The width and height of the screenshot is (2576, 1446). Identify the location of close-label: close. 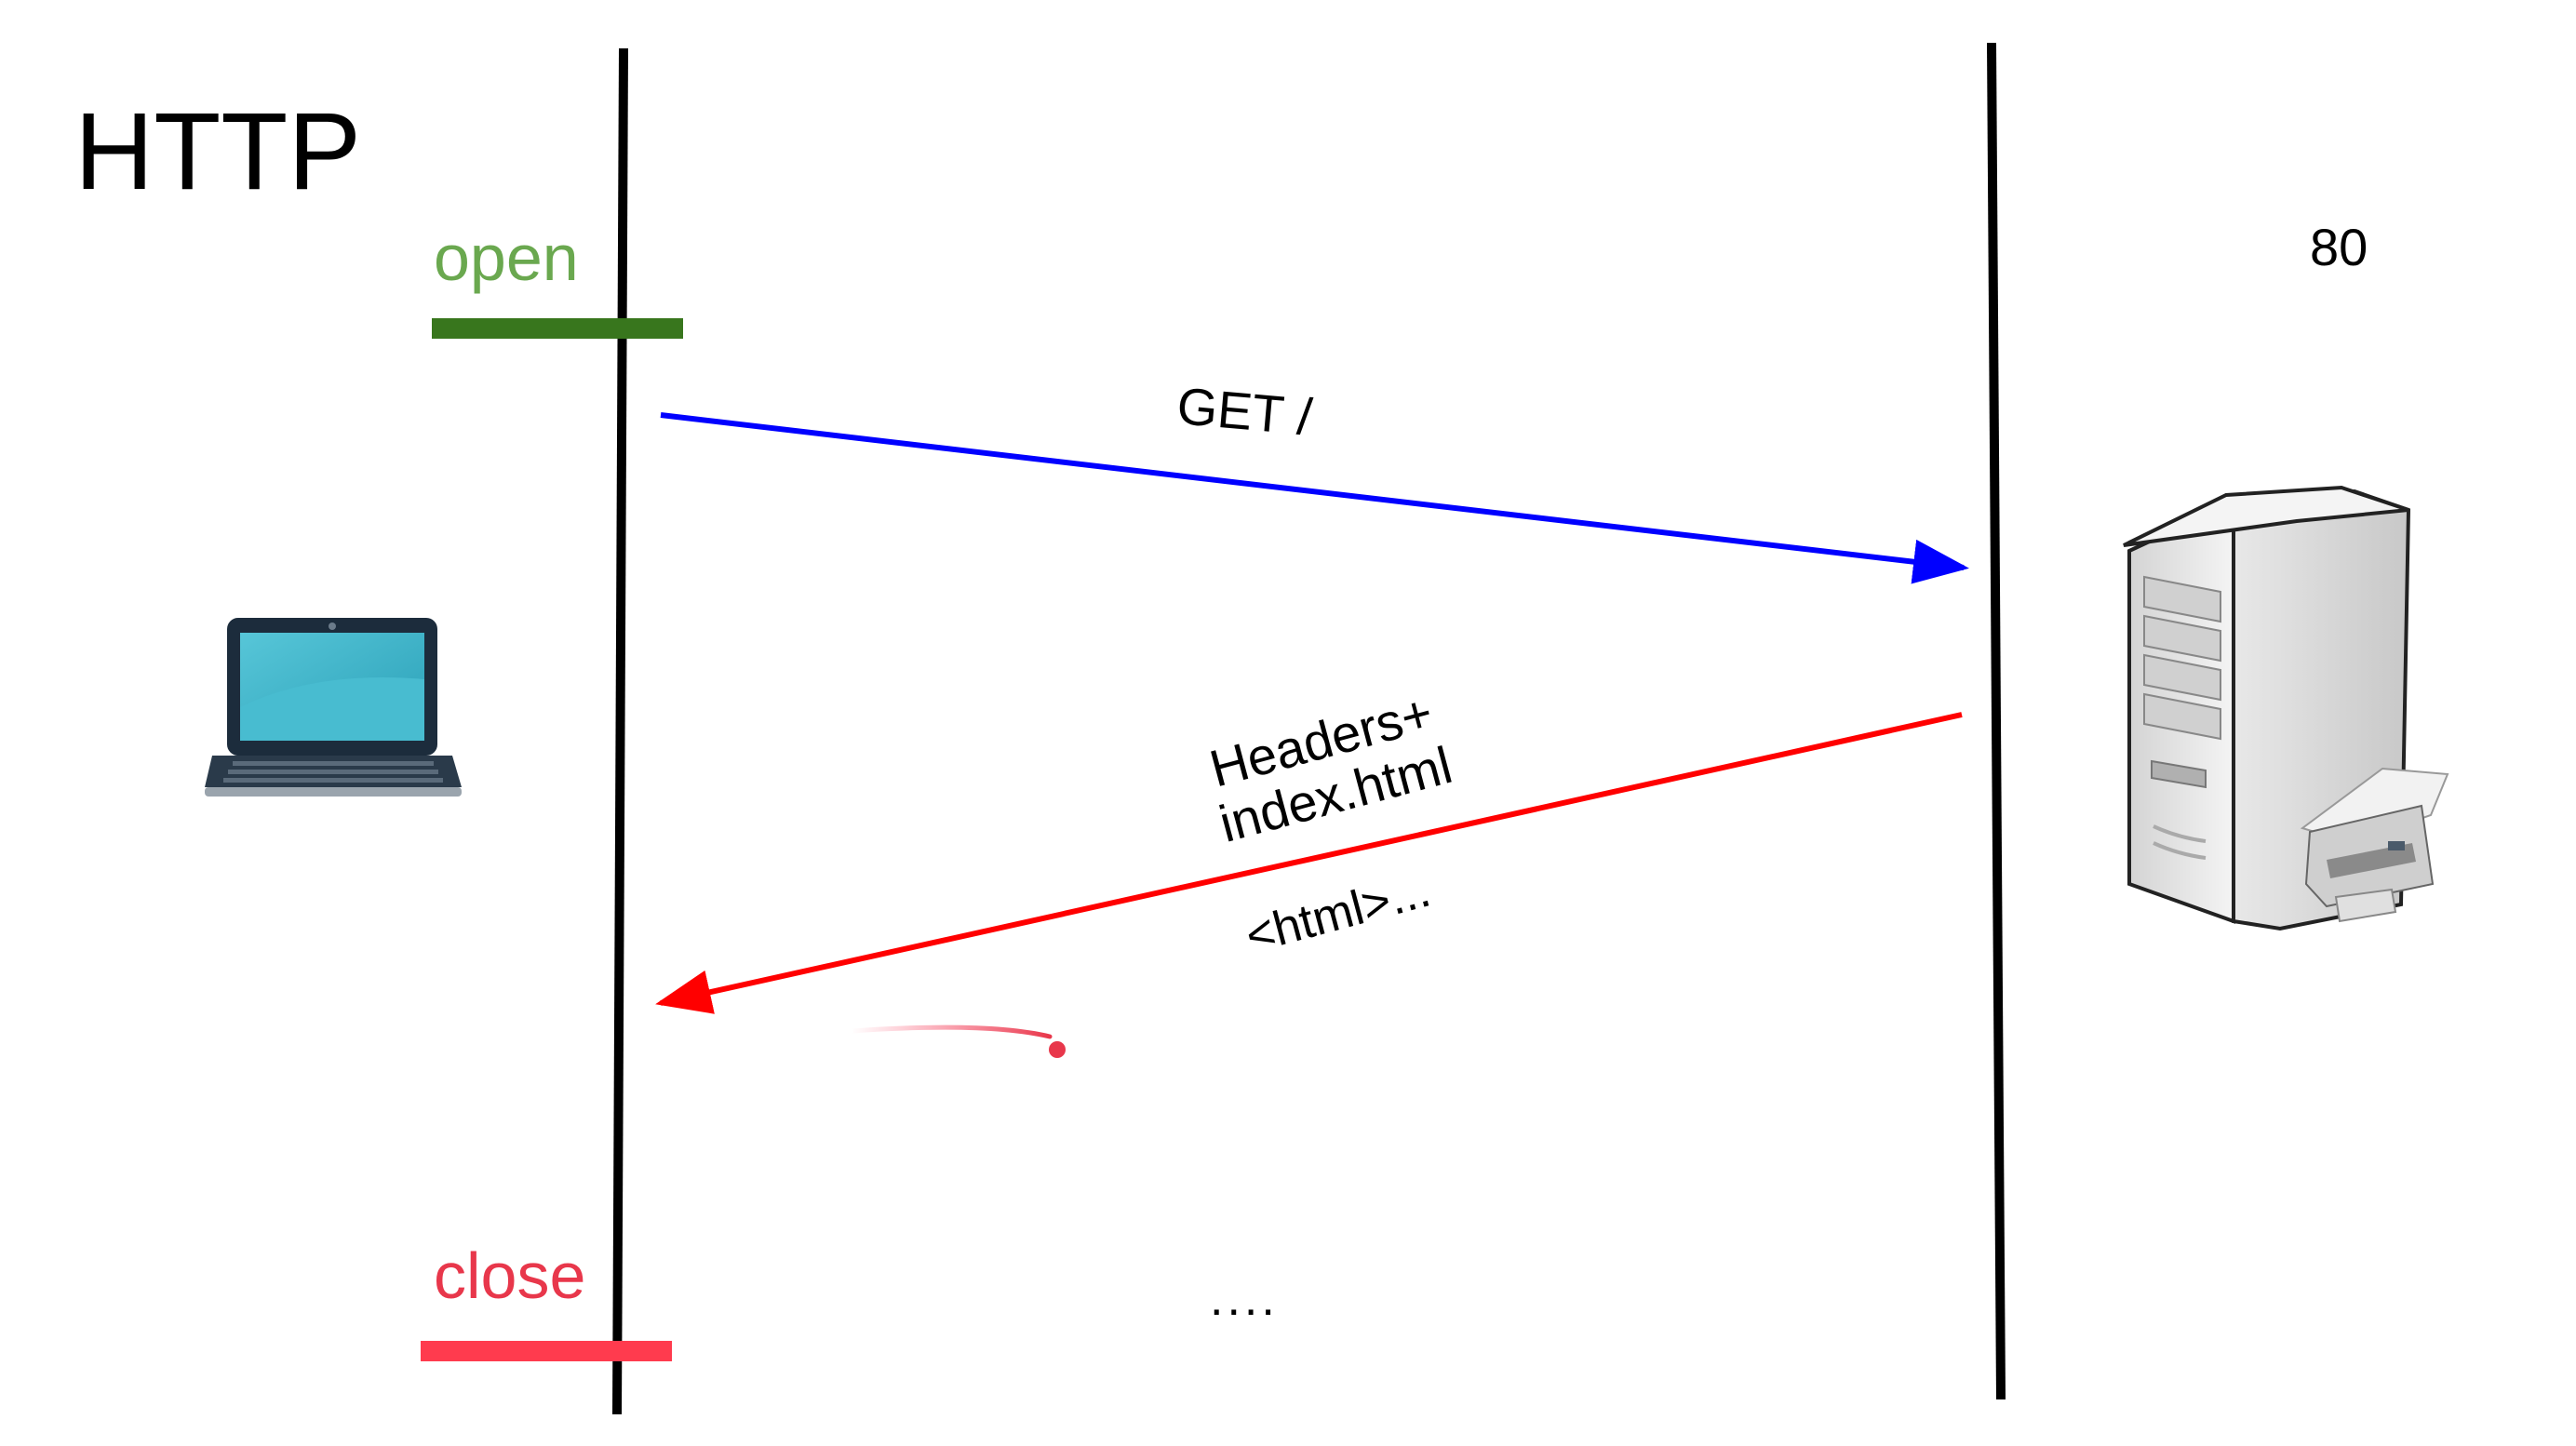
(510, 1275).